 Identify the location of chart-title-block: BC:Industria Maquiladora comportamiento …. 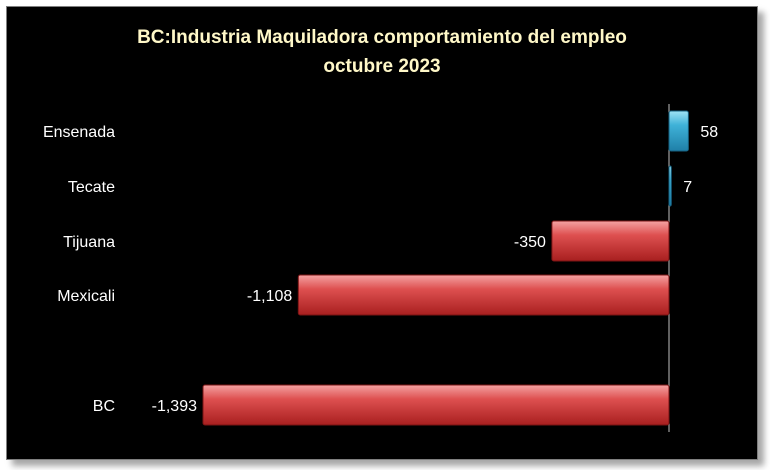
(382, 52).